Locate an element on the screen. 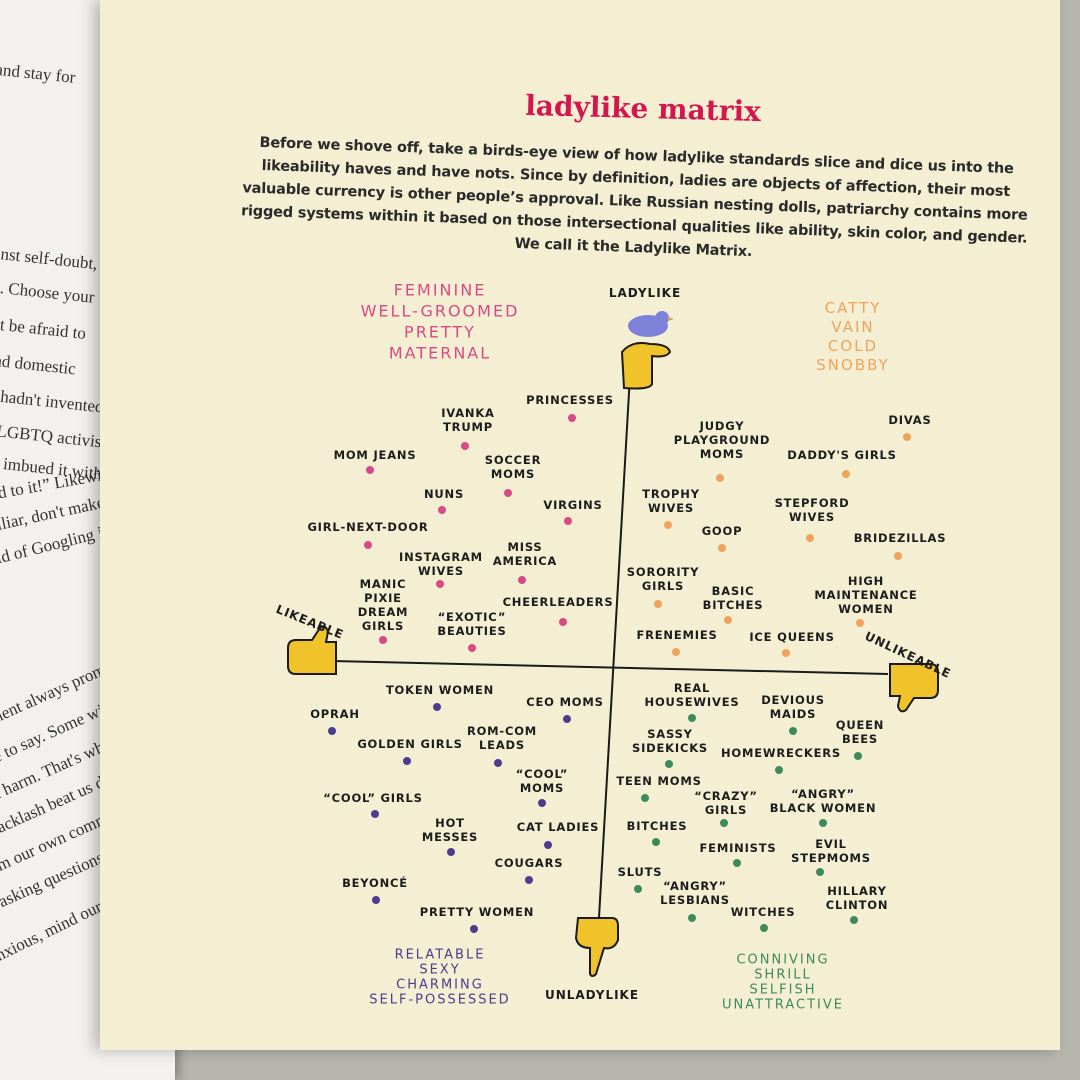 The height and width of the screenshot is (1080, 1080). item-label: NUNS is located at coordinates (444, 494).